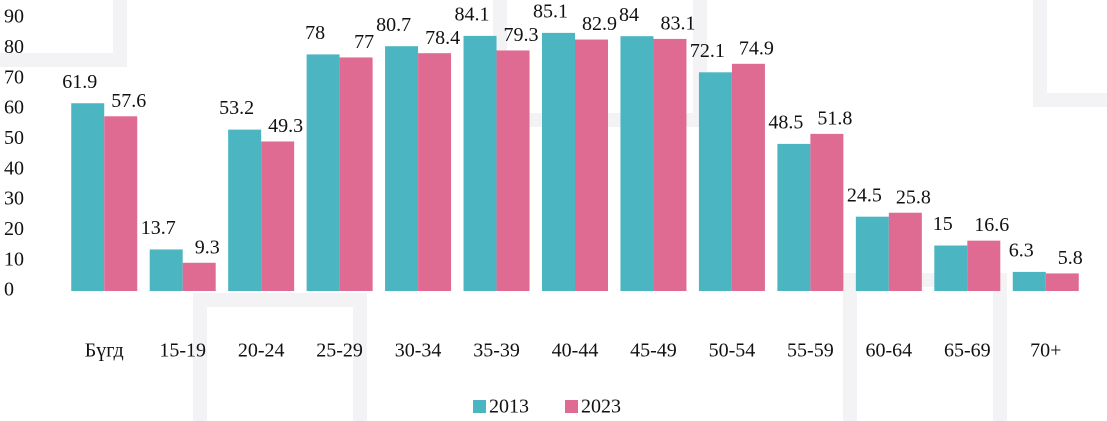  Describe the element at coordinates (79, 82) in the screenshot. I see `data-label: 61.9` at that location.